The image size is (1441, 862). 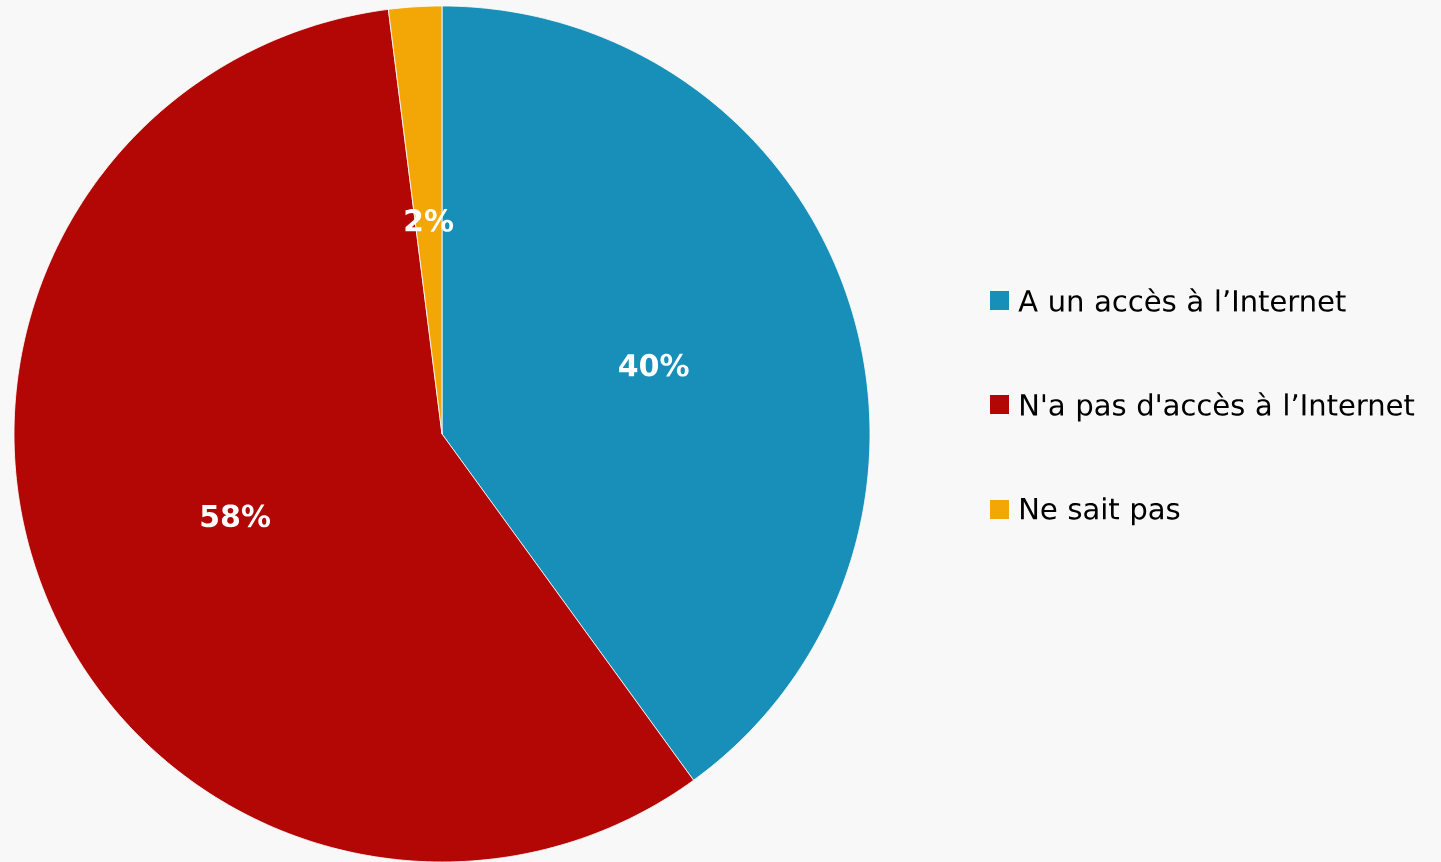 What do you see at coordinates (654, 365) in the screenshot?
I see `data-label: 40%` at bounding box center [654, 365].